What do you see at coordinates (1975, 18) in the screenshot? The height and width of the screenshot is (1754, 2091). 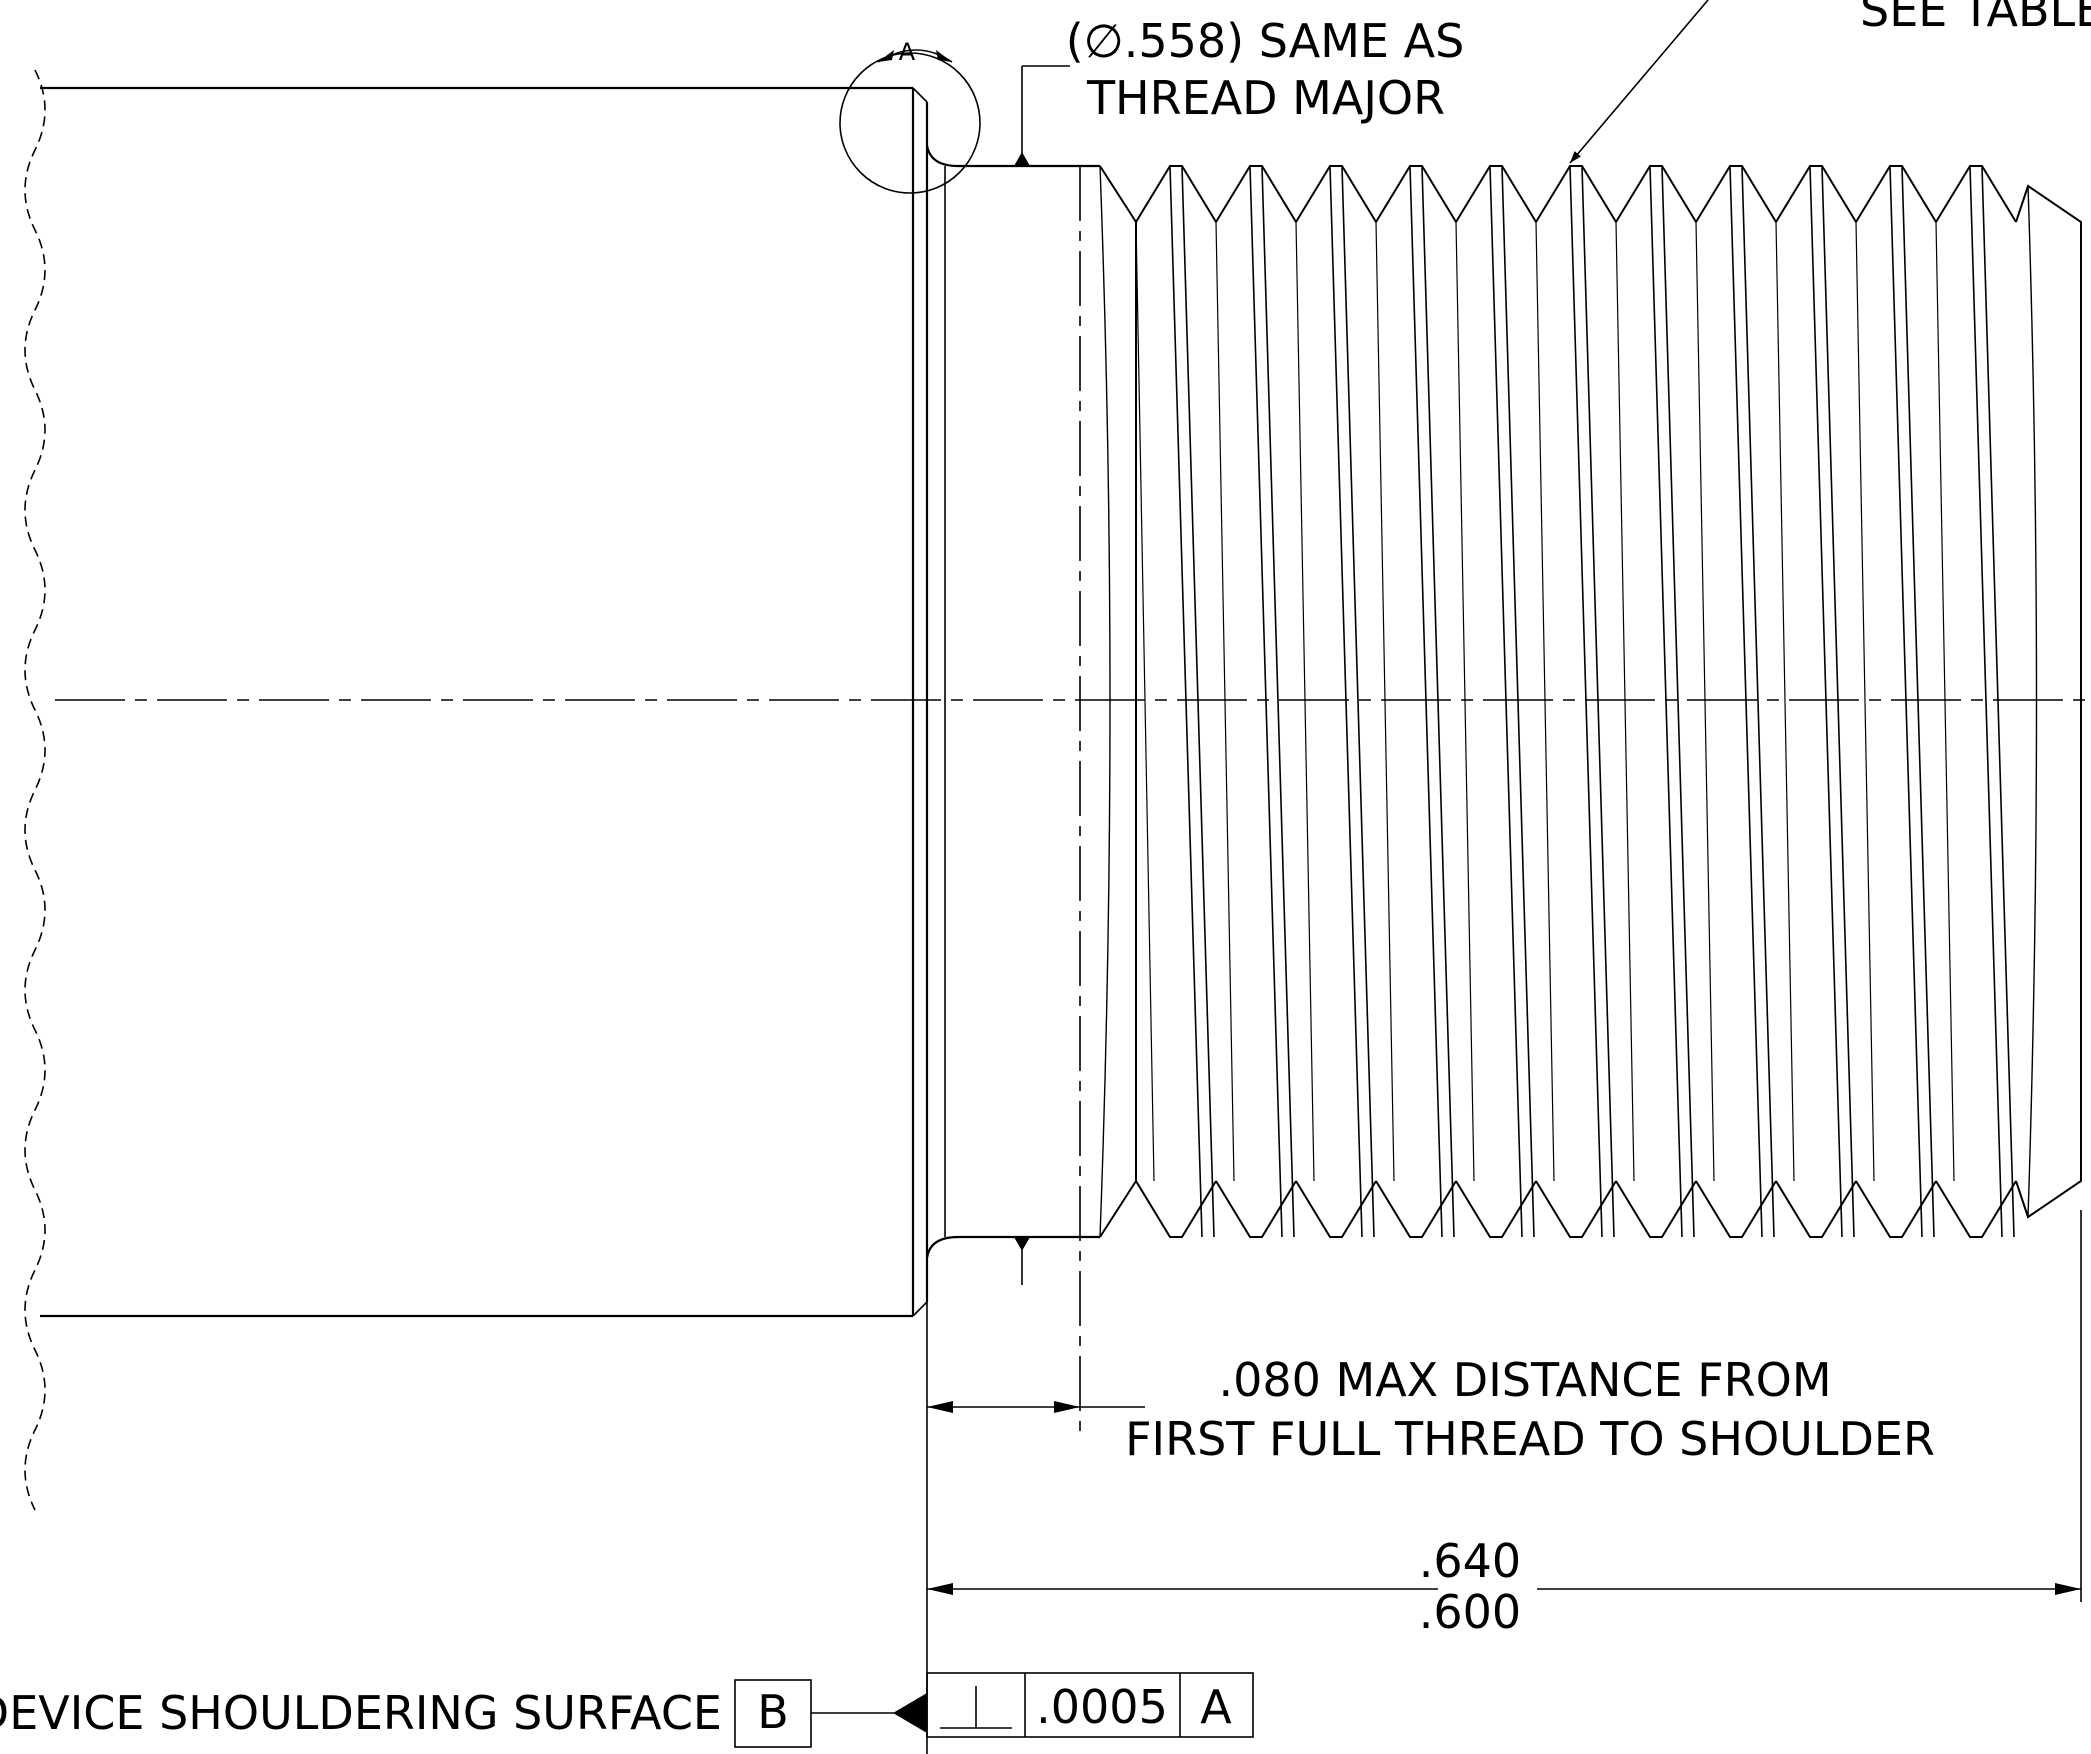 I see `see-table-note: SEE TABLE` at bounding box center [1975, 18].